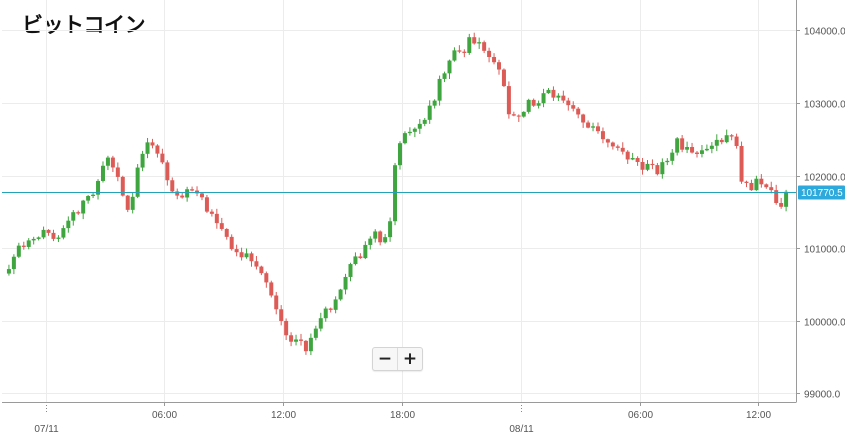  I want to click on zoom-in-button: +, so click(409, 359).